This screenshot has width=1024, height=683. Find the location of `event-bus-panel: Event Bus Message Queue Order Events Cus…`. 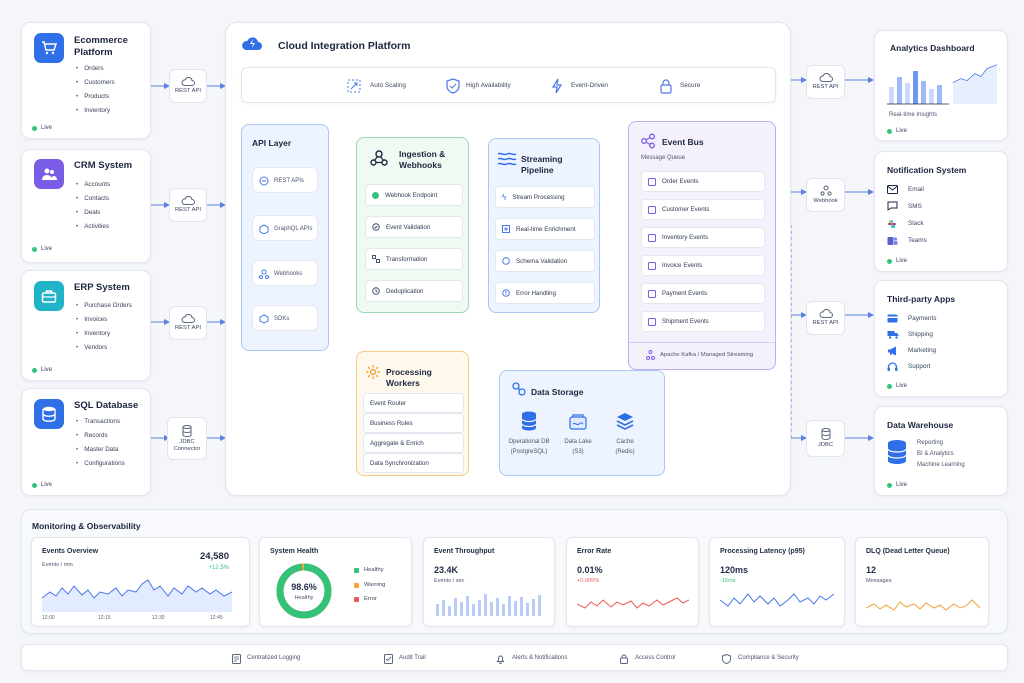

event-bus-panel: Event Bus Message Queue Order Events Cus… is located at coordinates (702, 245).